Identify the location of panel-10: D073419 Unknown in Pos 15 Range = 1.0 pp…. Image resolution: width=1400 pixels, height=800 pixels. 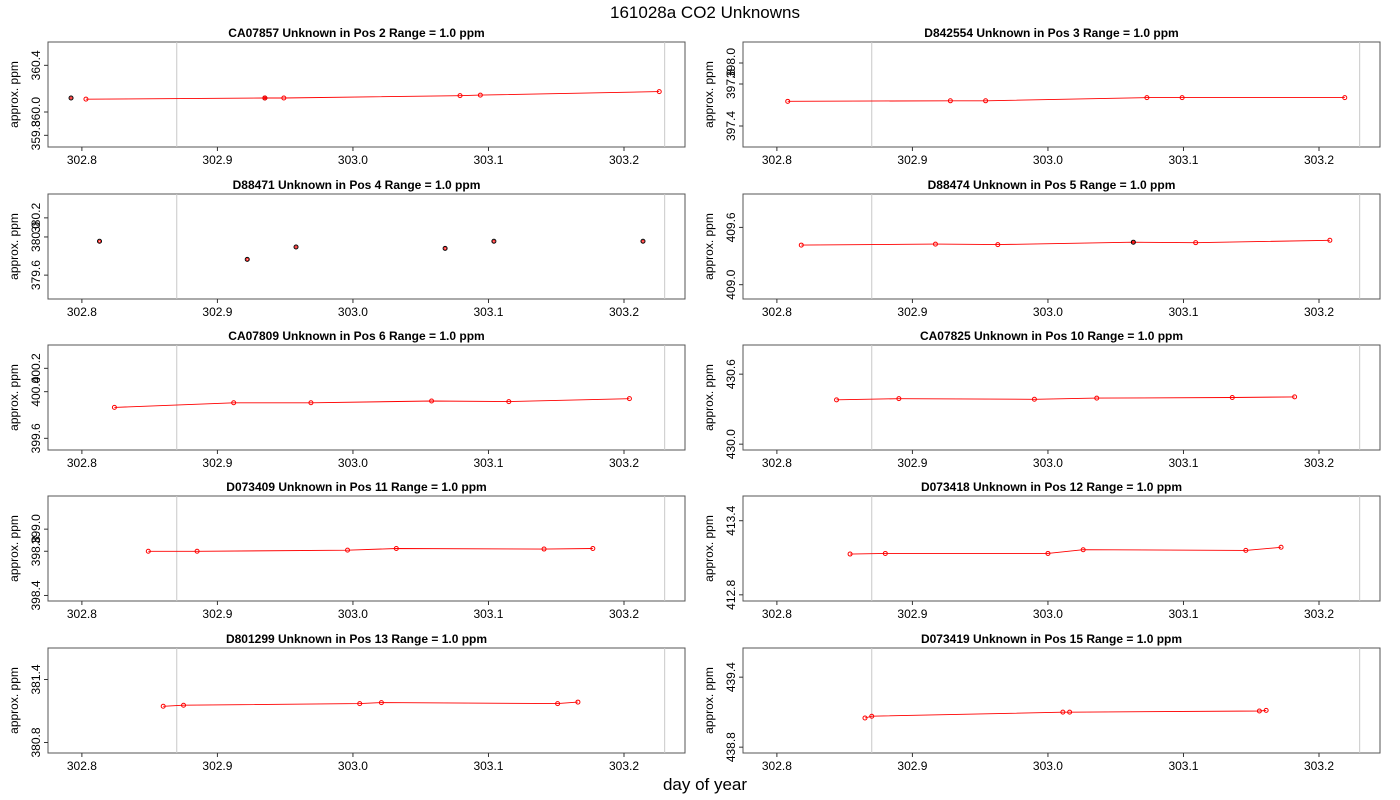
(1041, 702).